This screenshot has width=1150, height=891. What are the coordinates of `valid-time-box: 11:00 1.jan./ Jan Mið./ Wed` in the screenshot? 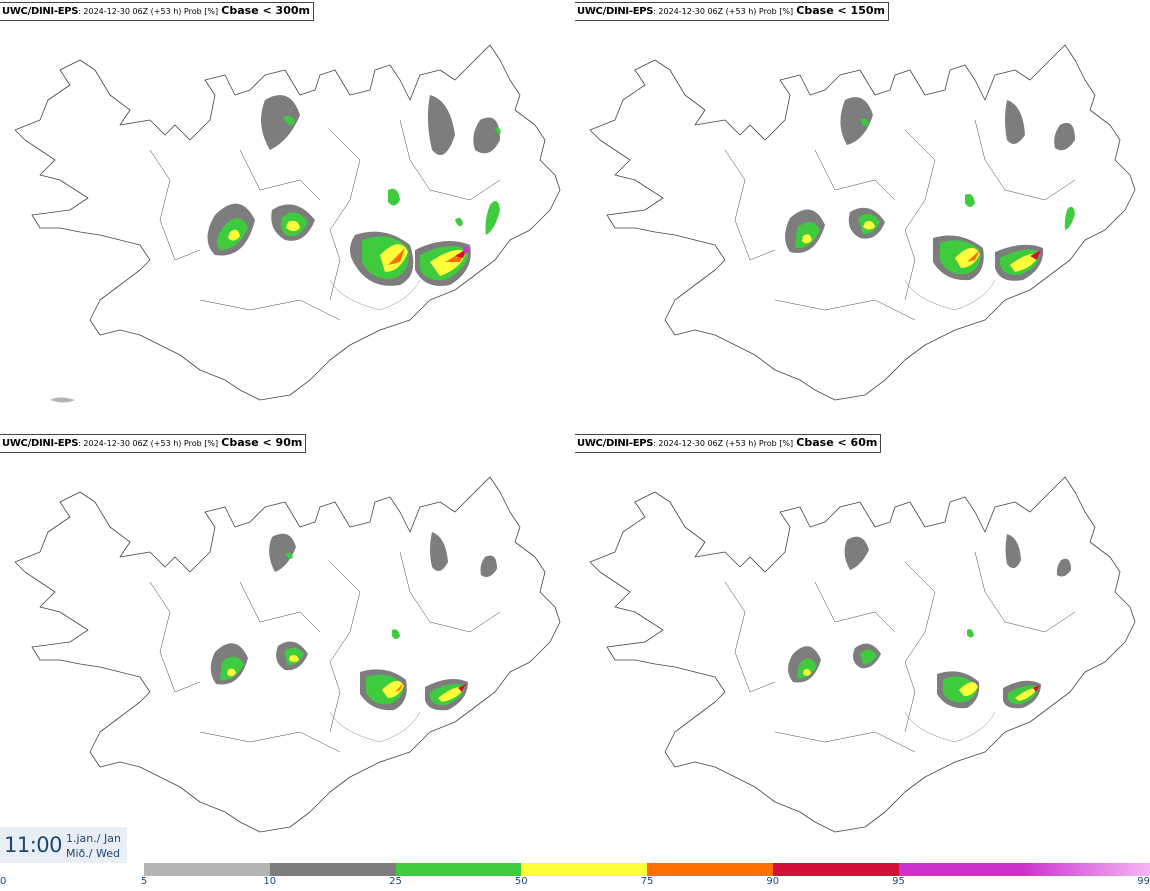 It's located at (63, 845).